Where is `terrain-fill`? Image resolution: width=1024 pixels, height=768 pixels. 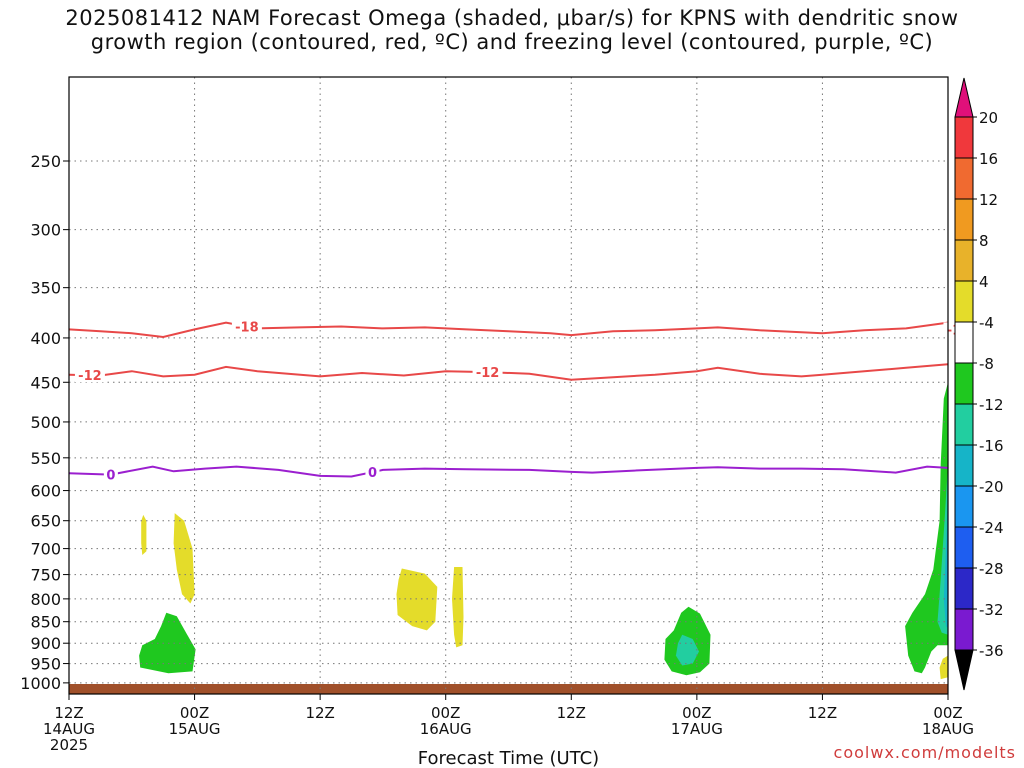 terrain-fill is located at coordinates (508, 689).